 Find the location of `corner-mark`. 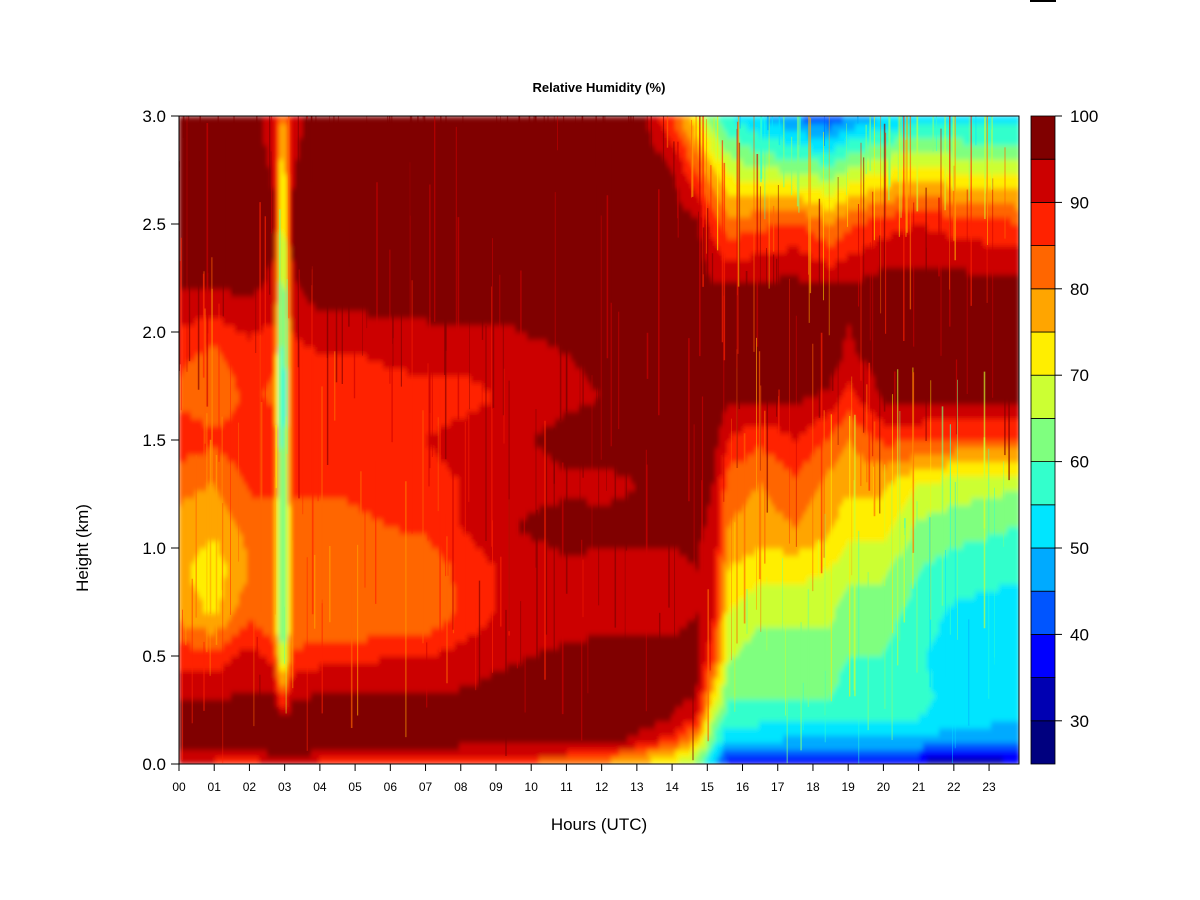

corner-mark is located at coordinates (1043, 1).